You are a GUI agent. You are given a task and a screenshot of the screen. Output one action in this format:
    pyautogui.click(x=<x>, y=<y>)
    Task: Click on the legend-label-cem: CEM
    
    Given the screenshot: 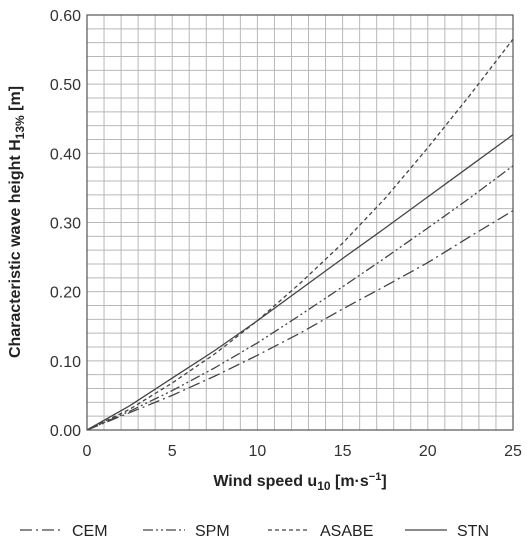 What is the action you would take?
    pyautogui.click(x=90, y=531)
    